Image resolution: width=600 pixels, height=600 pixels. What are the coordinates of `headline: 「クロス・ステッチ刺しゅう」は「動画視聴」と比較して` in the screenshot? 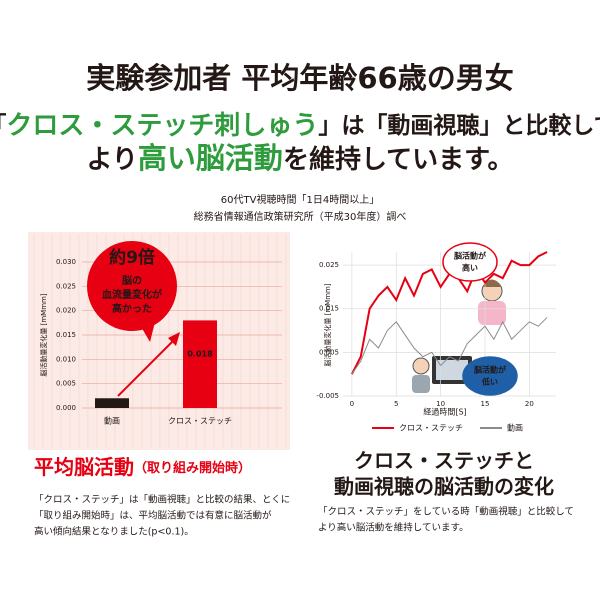 It's located at (300, 126).